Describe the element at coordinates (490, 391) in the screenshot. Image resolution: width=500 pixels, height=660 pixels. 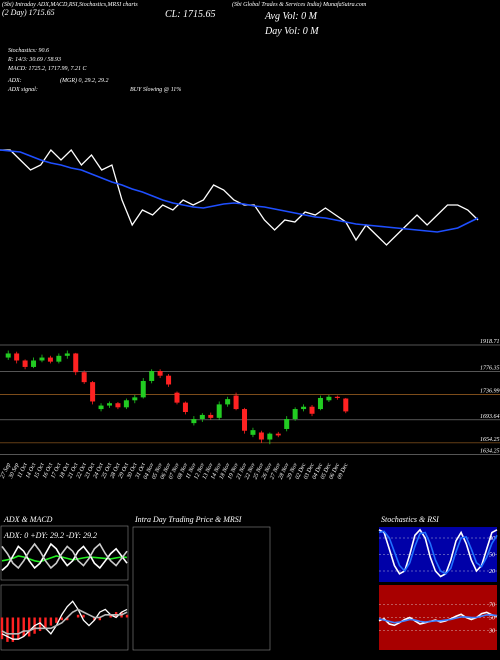
I see `y-tick-label: 1736.99` at that location.